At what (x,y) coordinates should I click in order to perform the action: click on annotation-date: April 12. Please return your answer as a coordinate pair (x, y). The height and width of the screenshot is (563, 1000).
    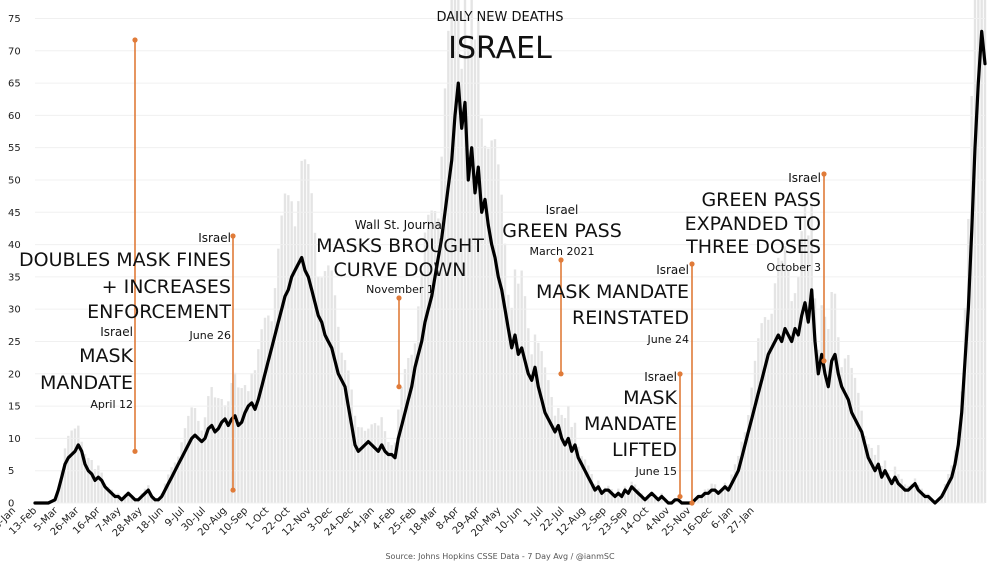
    Looking at the image, I should click on (111, 404).